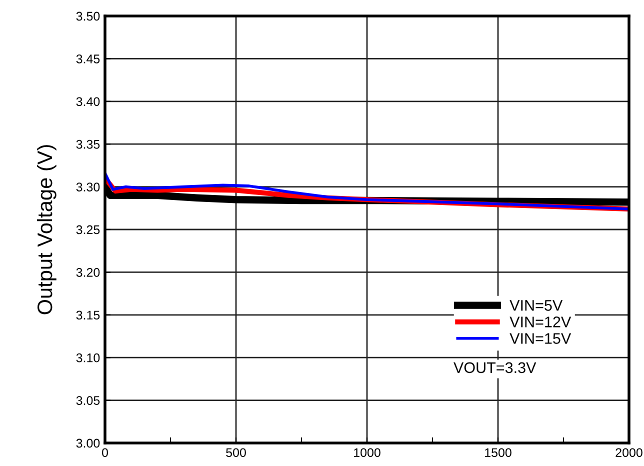  Describe the element at coordinates (367, 453) in the screenshot. I see `x-tick-label: 1000` at that location.